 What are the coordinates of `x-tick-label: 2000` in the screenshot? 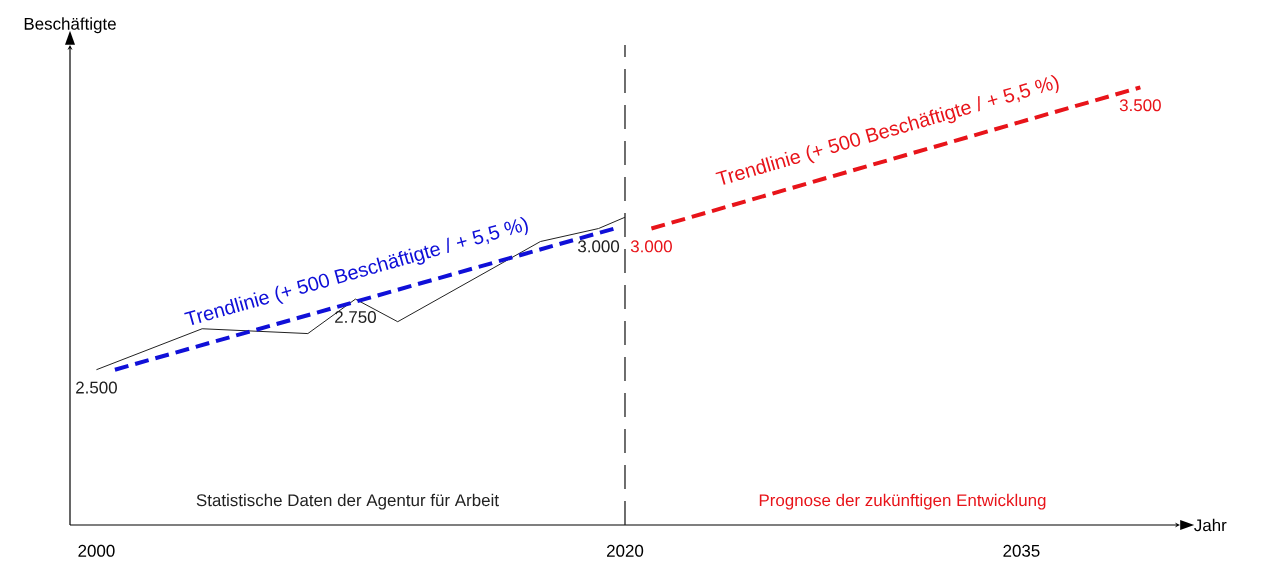 It's located at (96, 550).